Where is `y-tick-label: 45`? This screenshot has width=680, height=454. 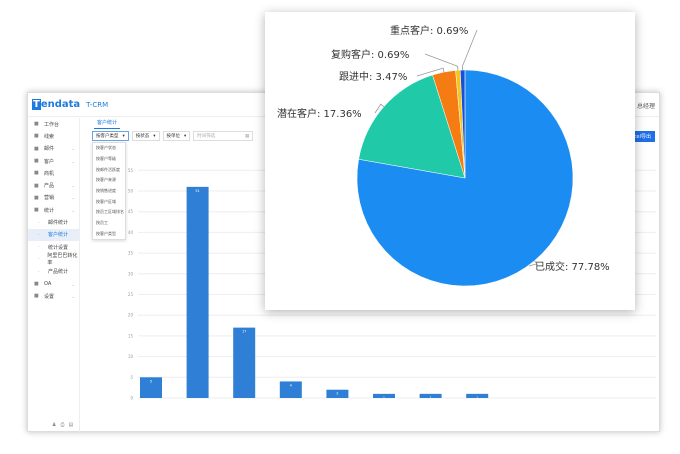
y-tick-label: 45 is located at coordinates (131, 211).